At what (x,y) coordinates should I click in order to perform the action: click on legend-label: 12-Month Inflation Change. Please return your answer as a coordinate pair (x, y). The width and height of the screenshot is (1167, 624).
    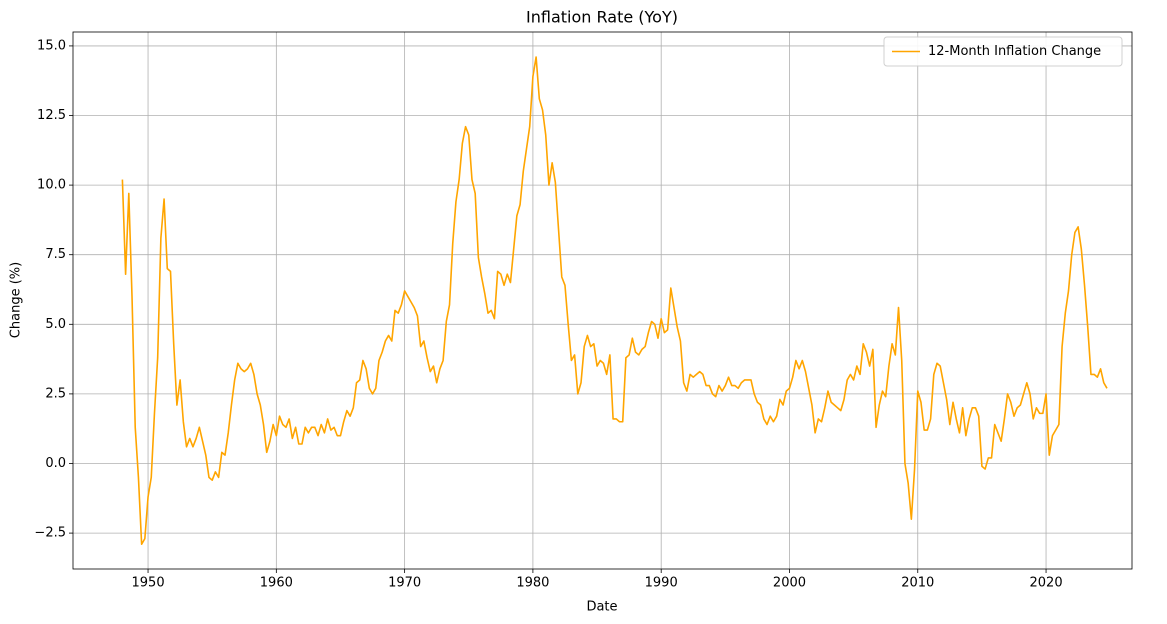
    Looking at the image, I should click on (1014, 51).